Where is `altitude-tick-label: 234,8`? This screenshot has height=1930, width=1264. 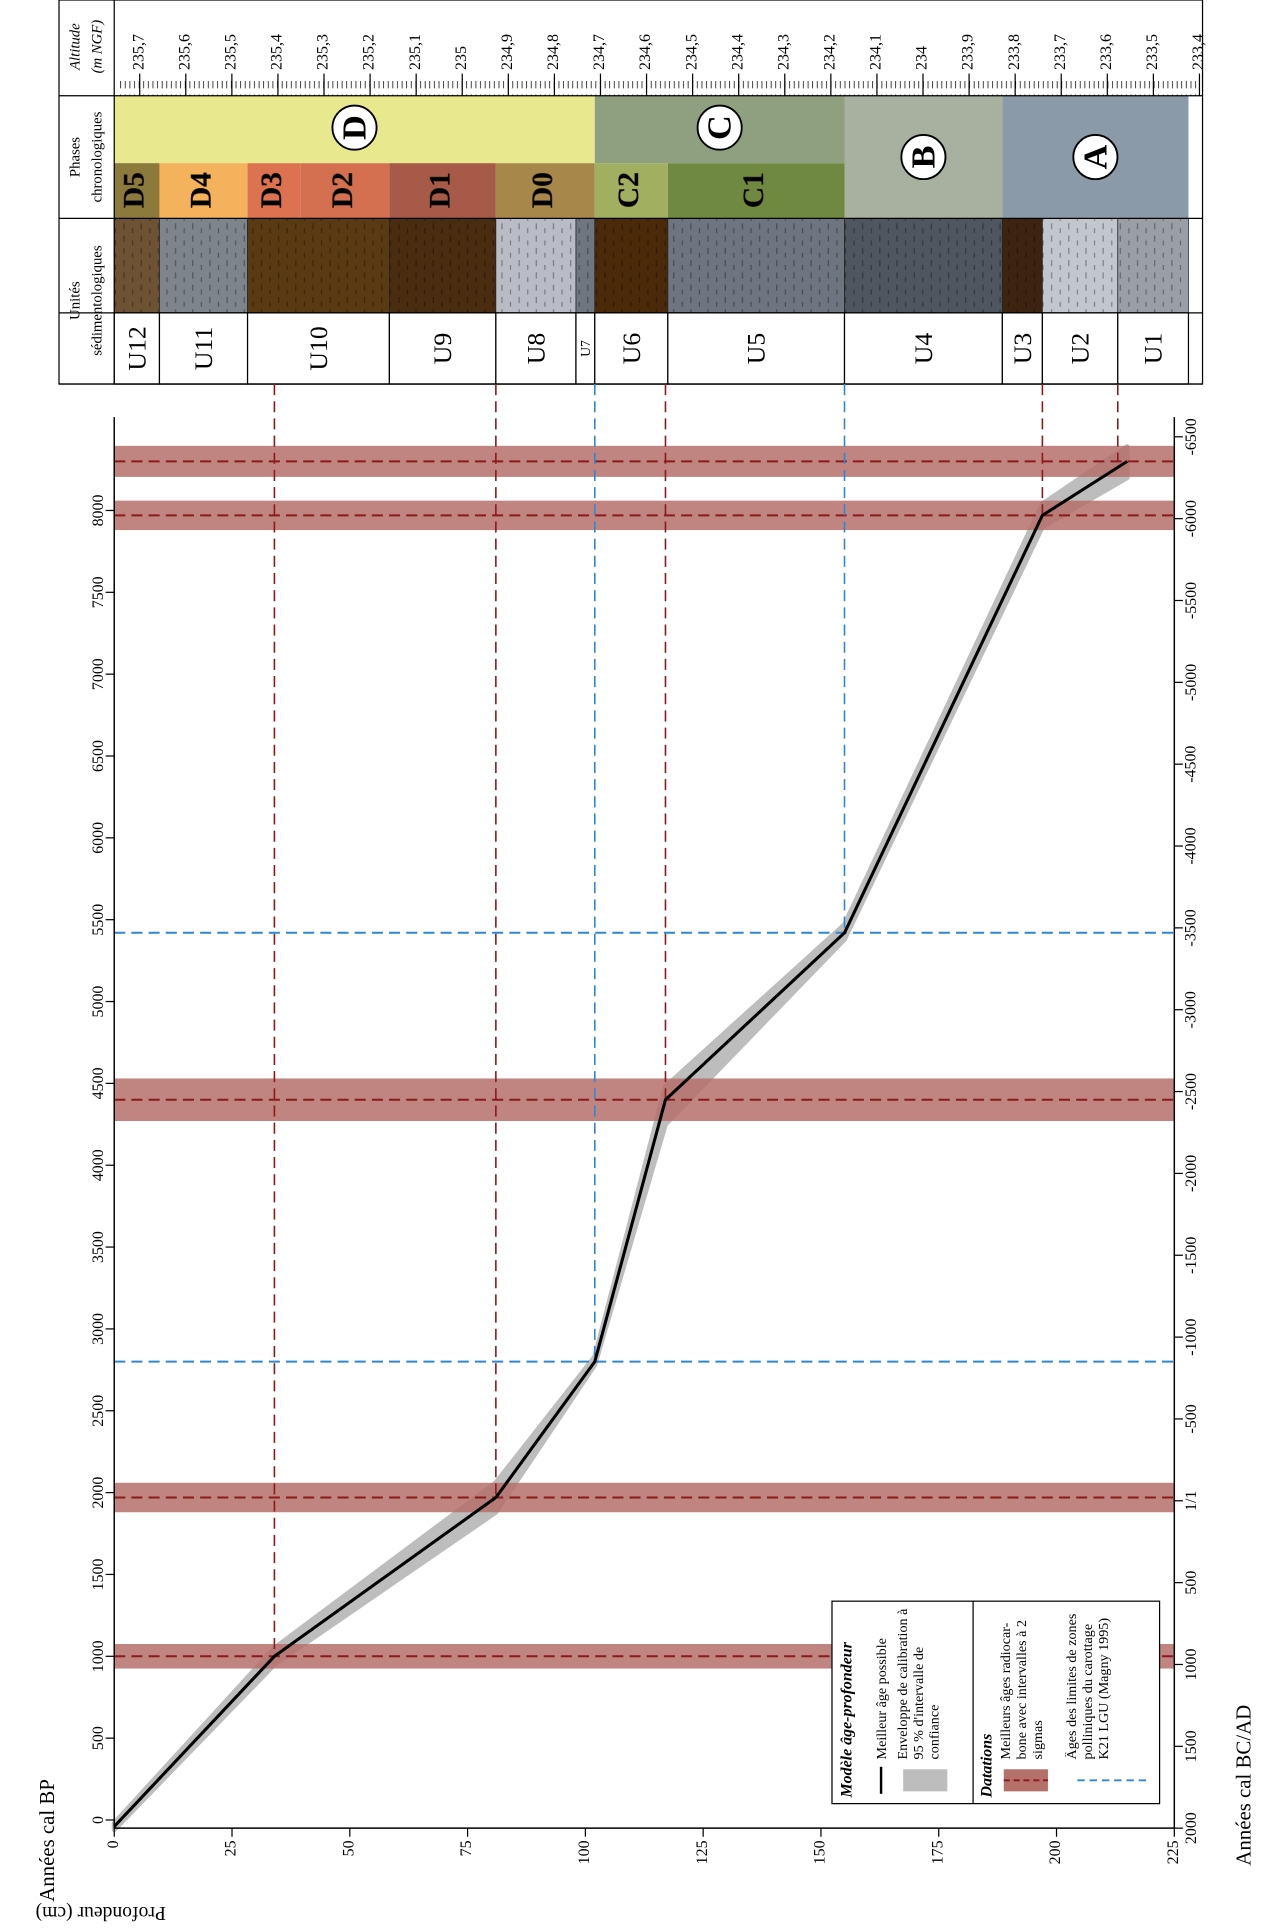
altitude-tick-label: 234,8 is located at coordinates (553, 52).